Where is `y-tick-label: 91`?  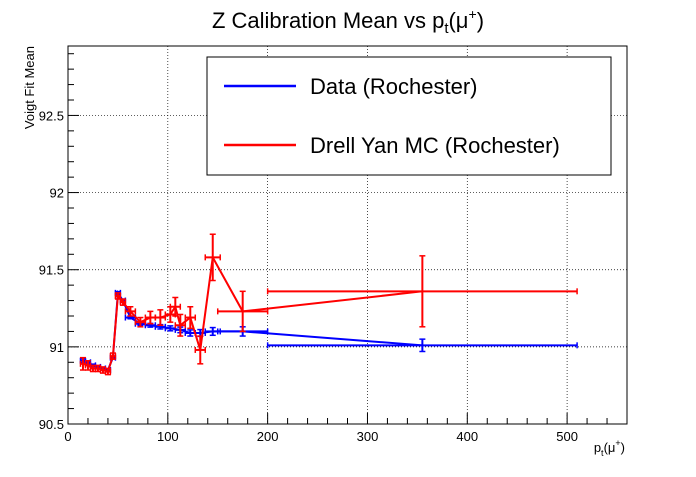 y-tick-label: 91 is located at coordinates (57, 347).